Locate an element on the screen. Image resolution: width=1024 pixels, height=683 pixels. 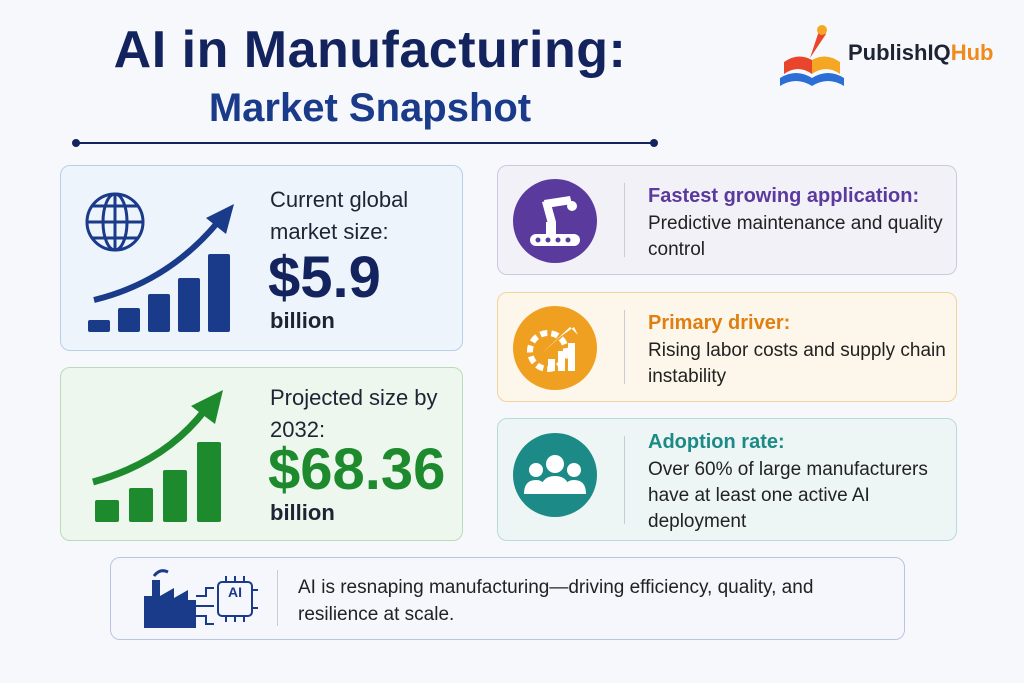
stat-label: Projected size by 2032: is located at coordinates (354, 413).